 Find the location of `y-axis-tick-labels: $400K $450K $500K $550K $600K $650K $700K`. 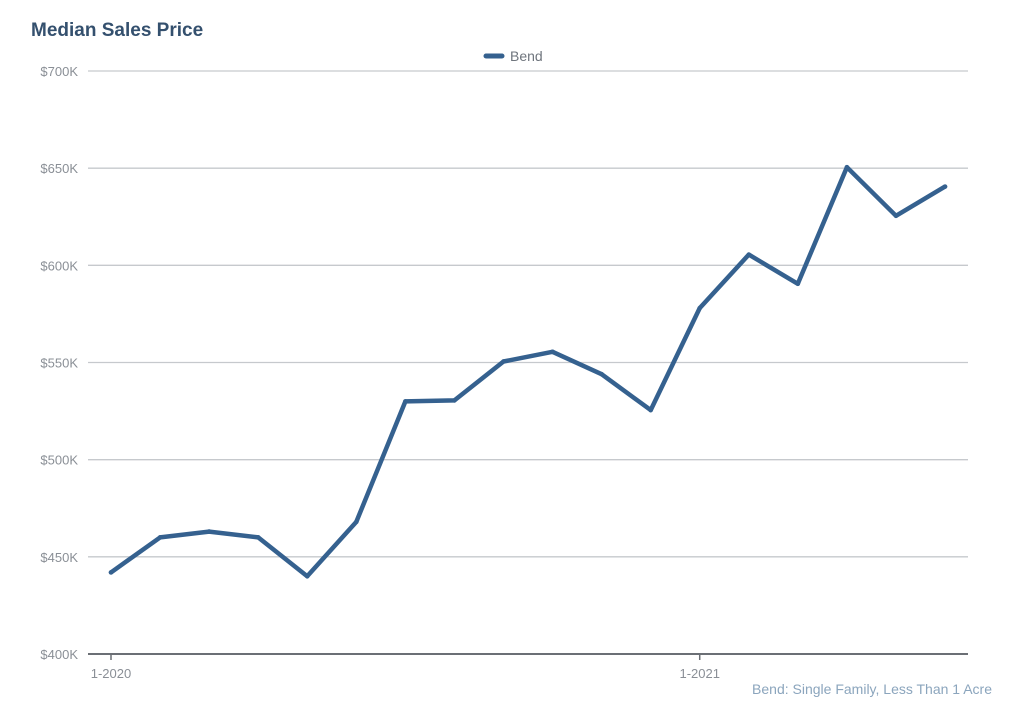

y-axis-tick-labels: $400K $450K $500K $550K $600K $650K $700K is located at coordinates (59, 363).